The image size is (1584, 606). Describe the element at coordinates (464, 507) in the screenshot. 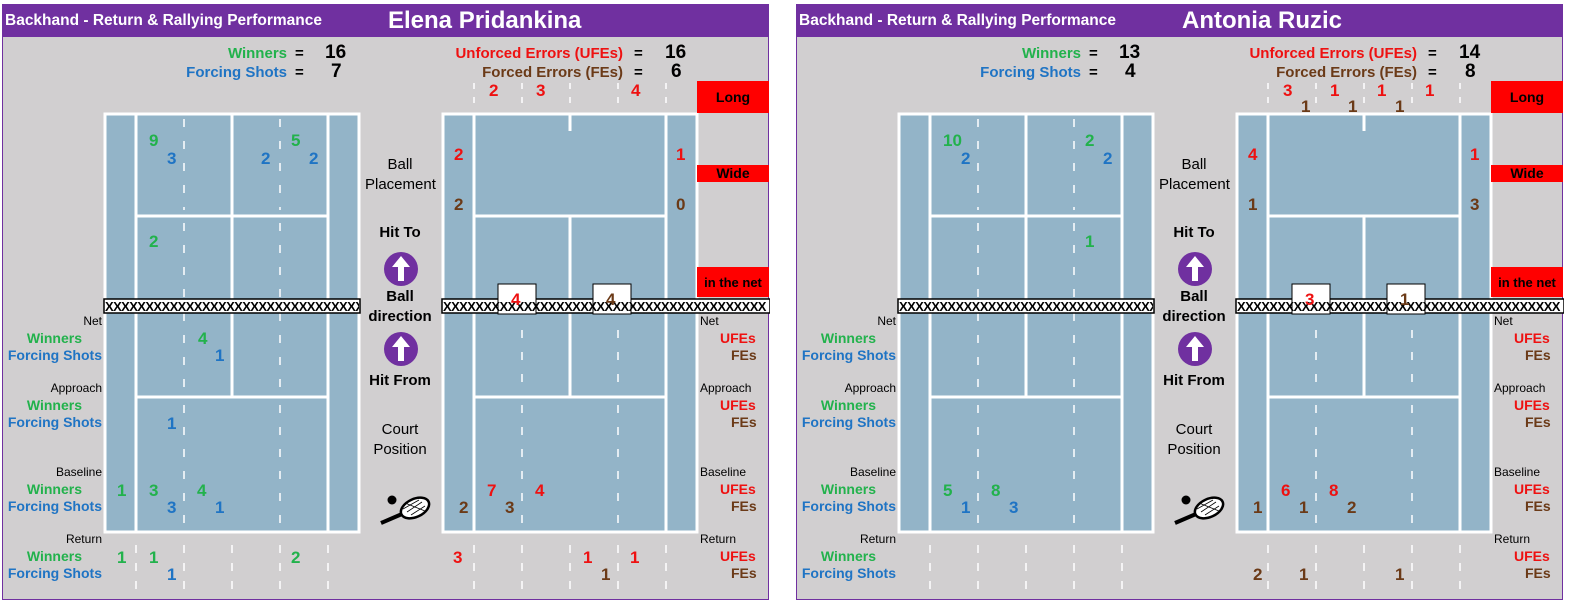

I see `baseline-fe-1: 2` at that location.